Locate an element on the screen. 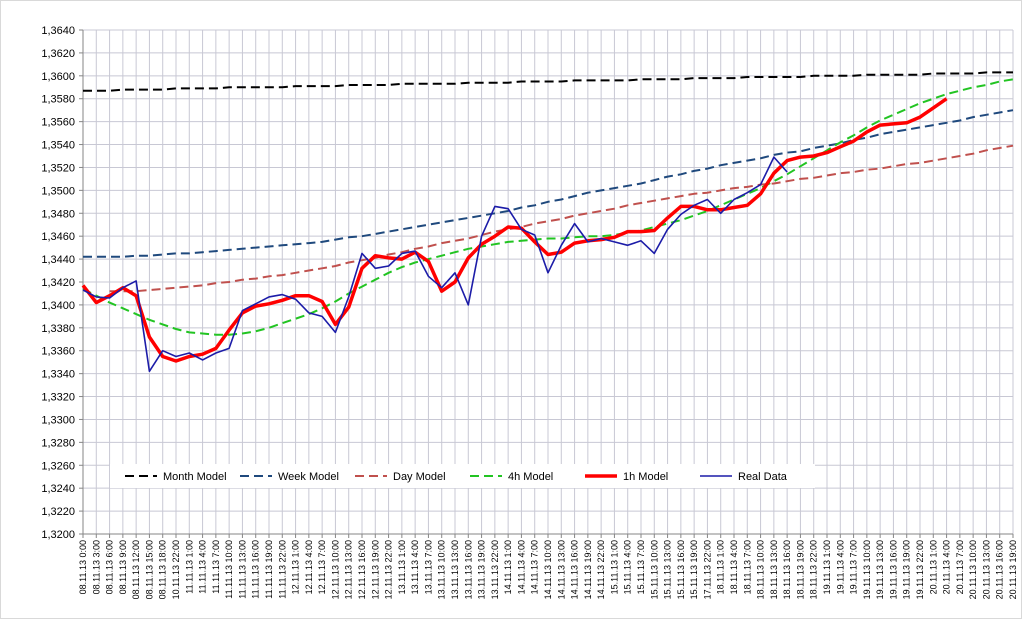 Image resolution: width=1022 pixels, height=619 pixels. x-tick-label: 15.11.13 10:00 is located at coordinates (654, 569).